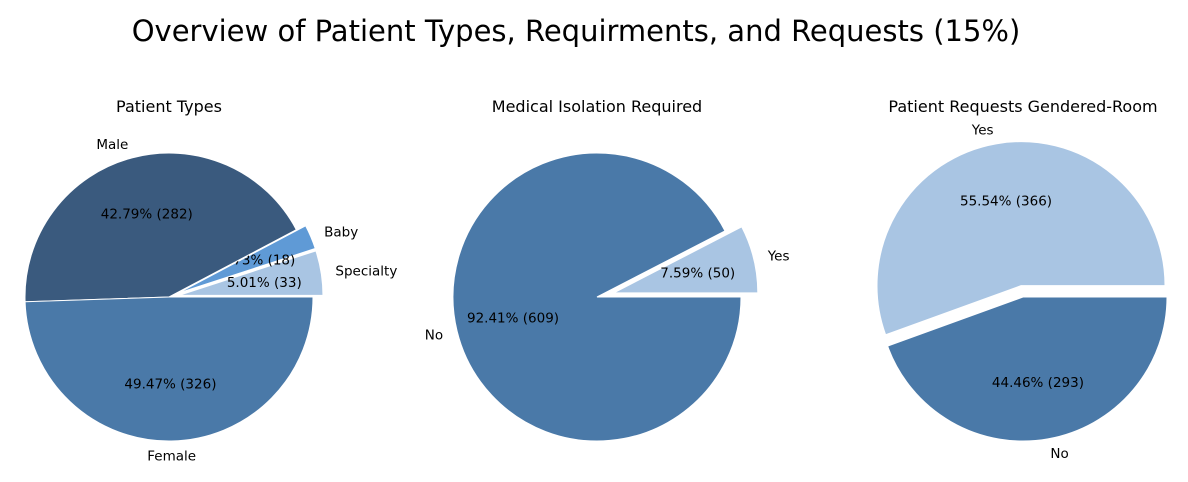 The height and width of the screenshot is (482, 1188). I want to click on slice-percent-male: 42.79% (282), so click(147, 214).